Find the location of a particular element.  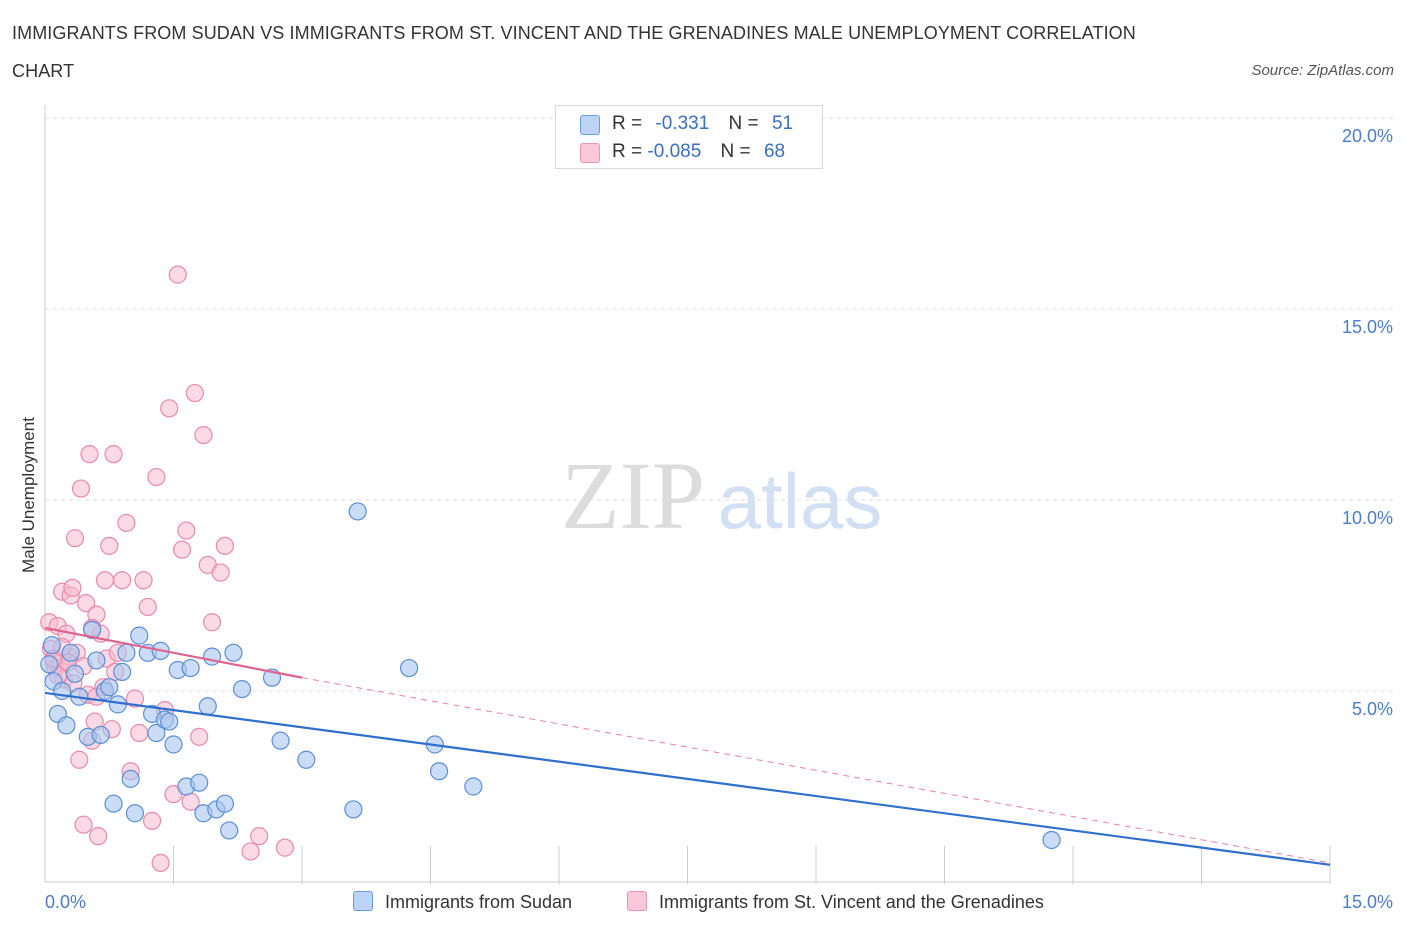

trend-line-svg is located at coordinates (173, 652).